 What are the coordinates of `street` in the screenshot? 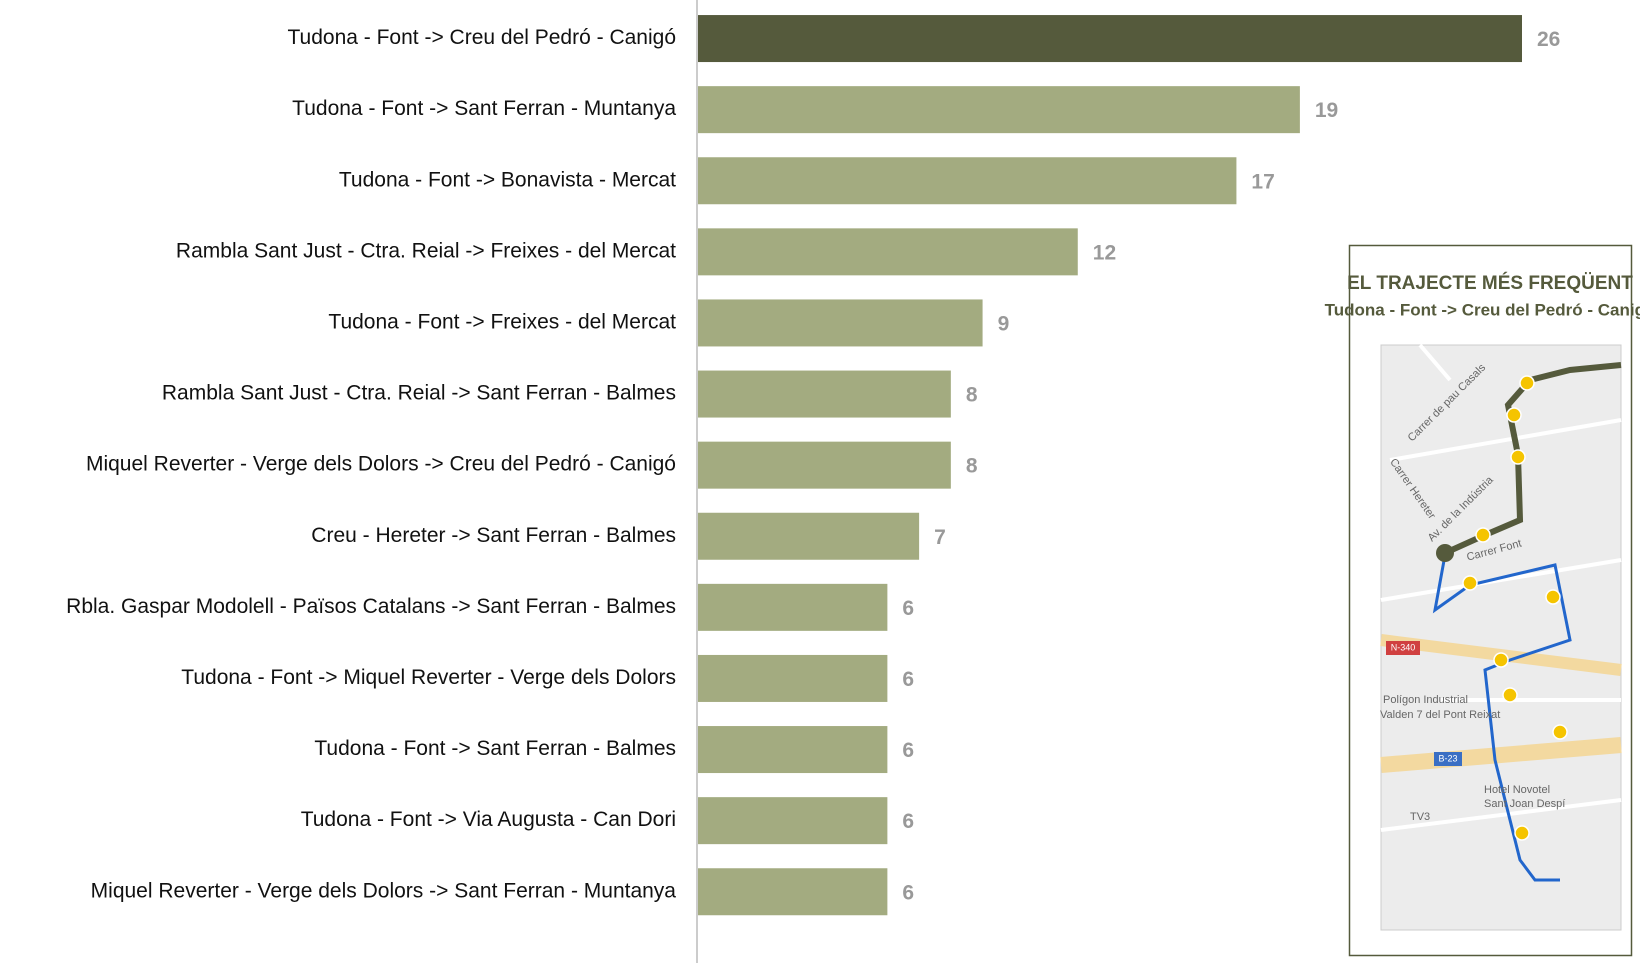 It's located at (1501, 587).